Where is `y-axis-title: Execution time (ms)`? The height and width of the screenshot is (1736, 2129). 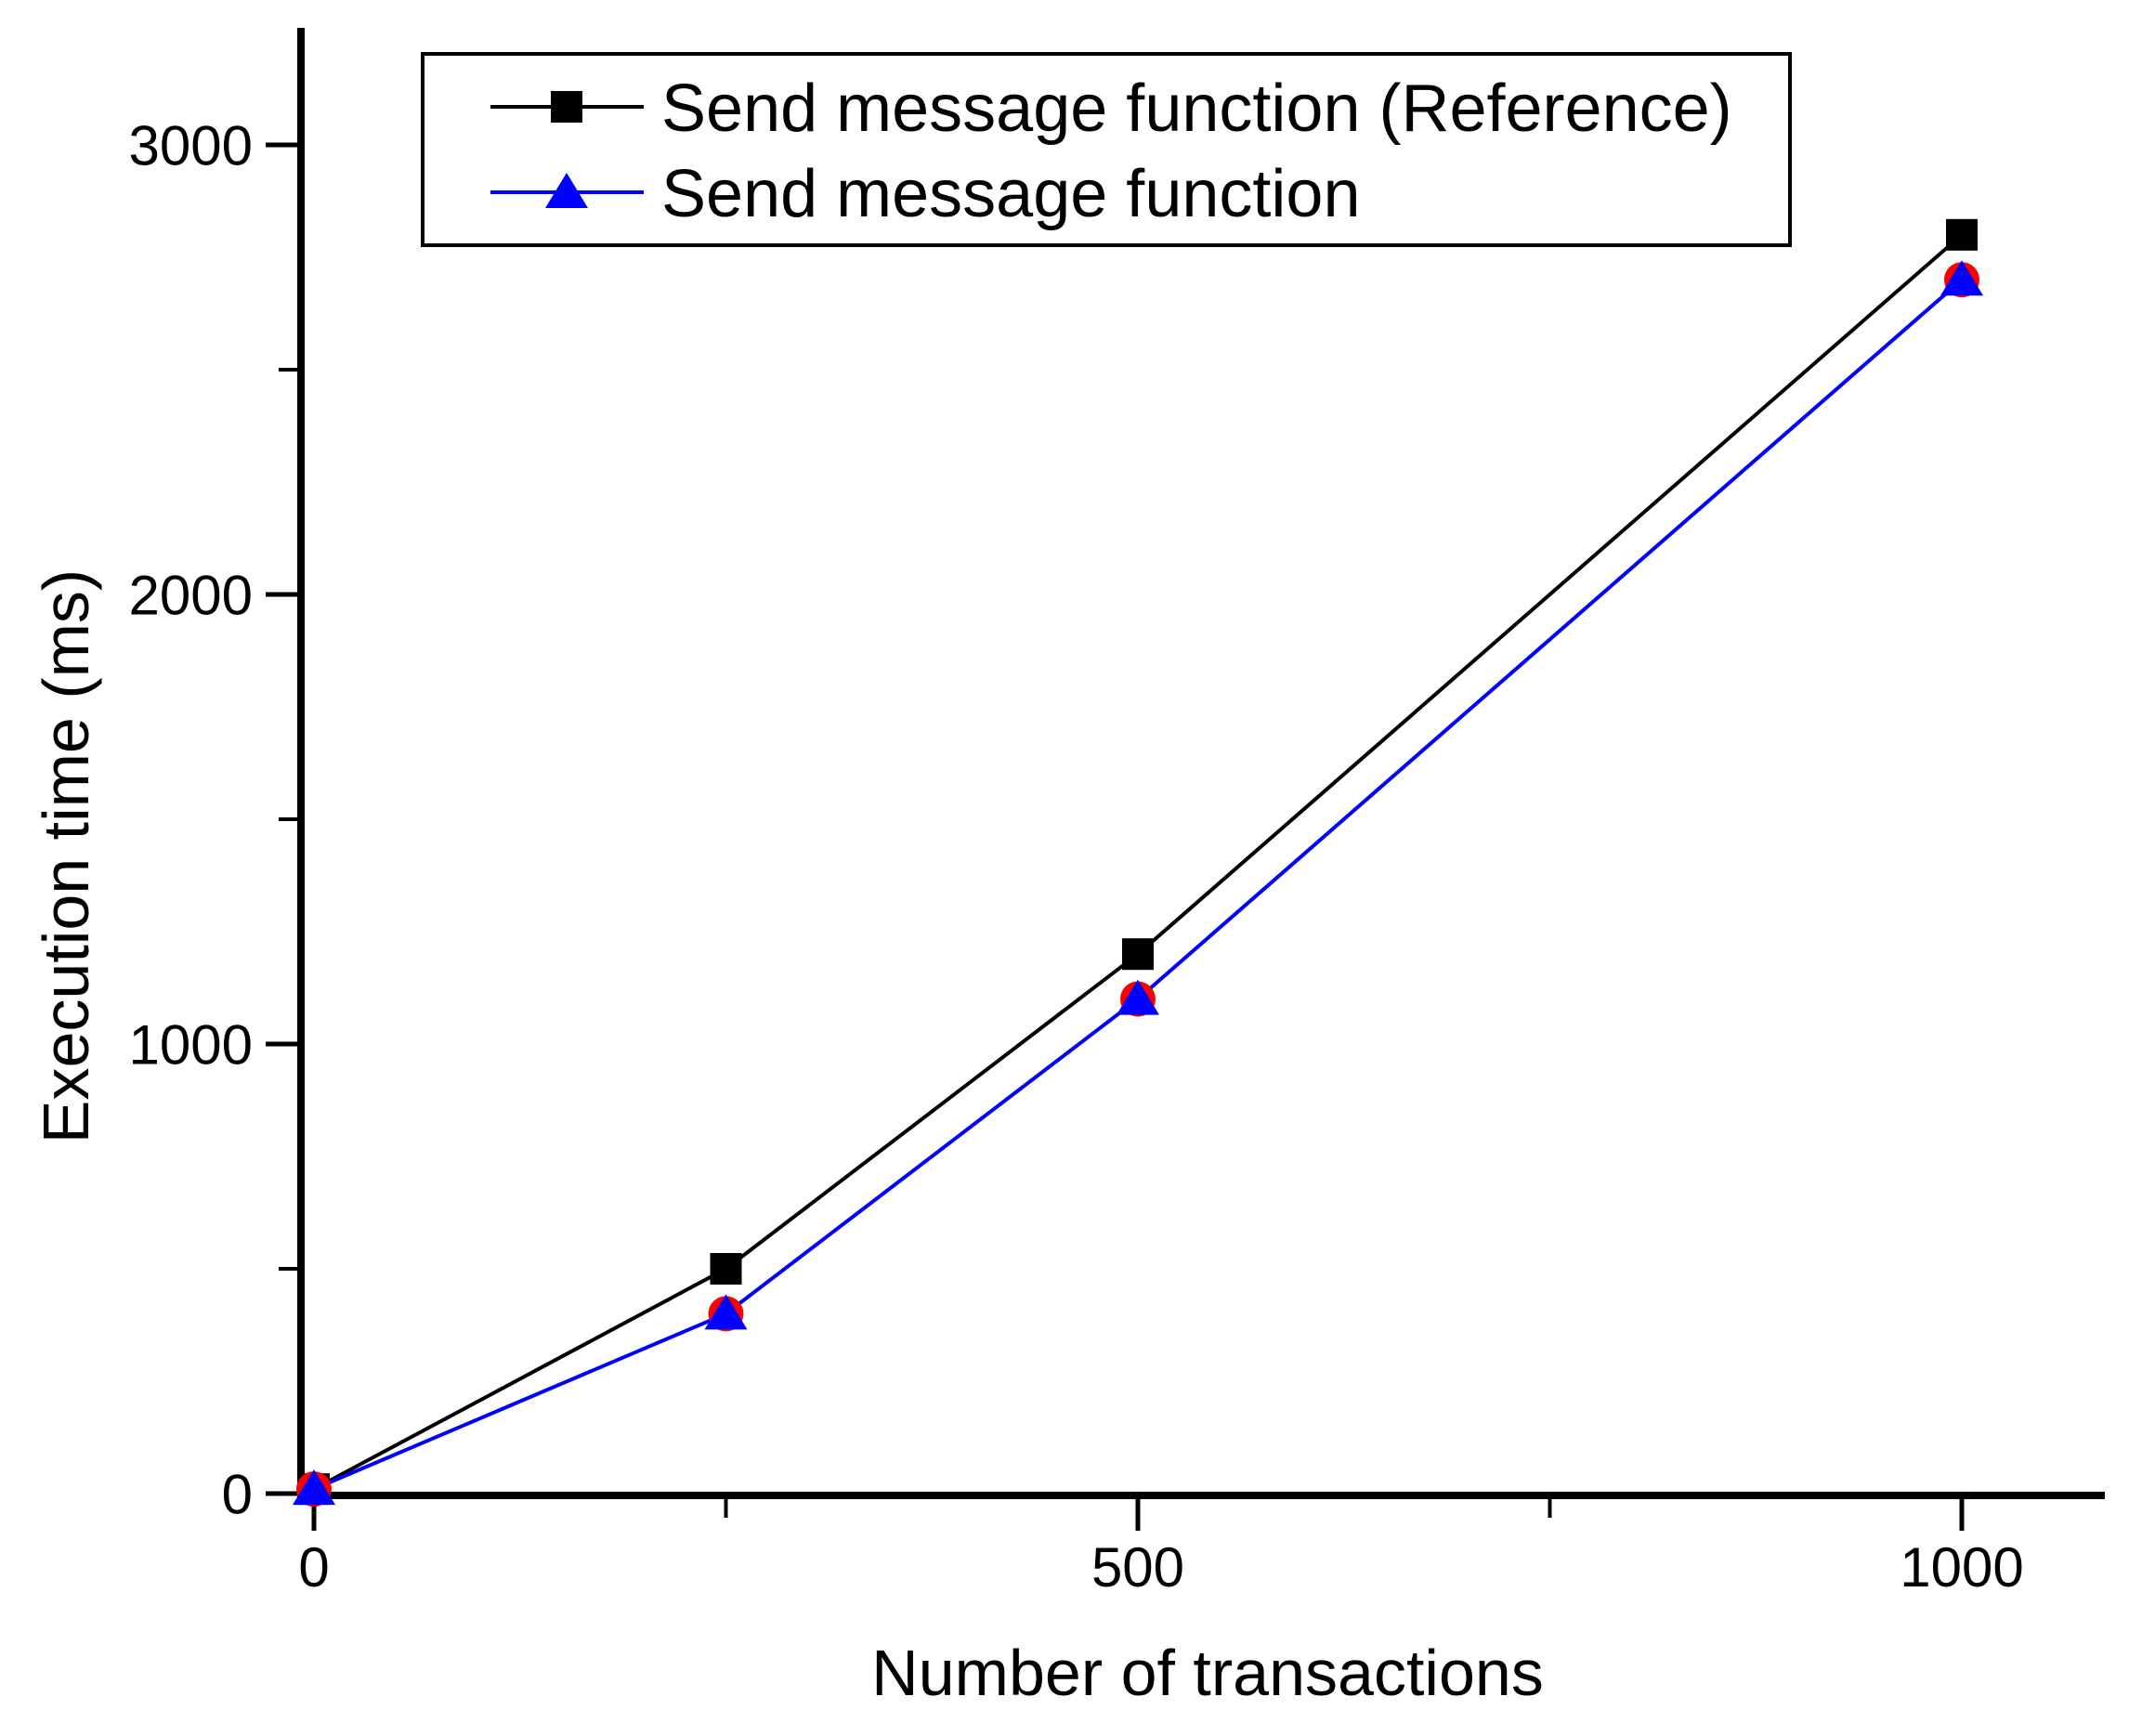 y-axis-title: Execution time (ms) is located at coordinates (66, 856).